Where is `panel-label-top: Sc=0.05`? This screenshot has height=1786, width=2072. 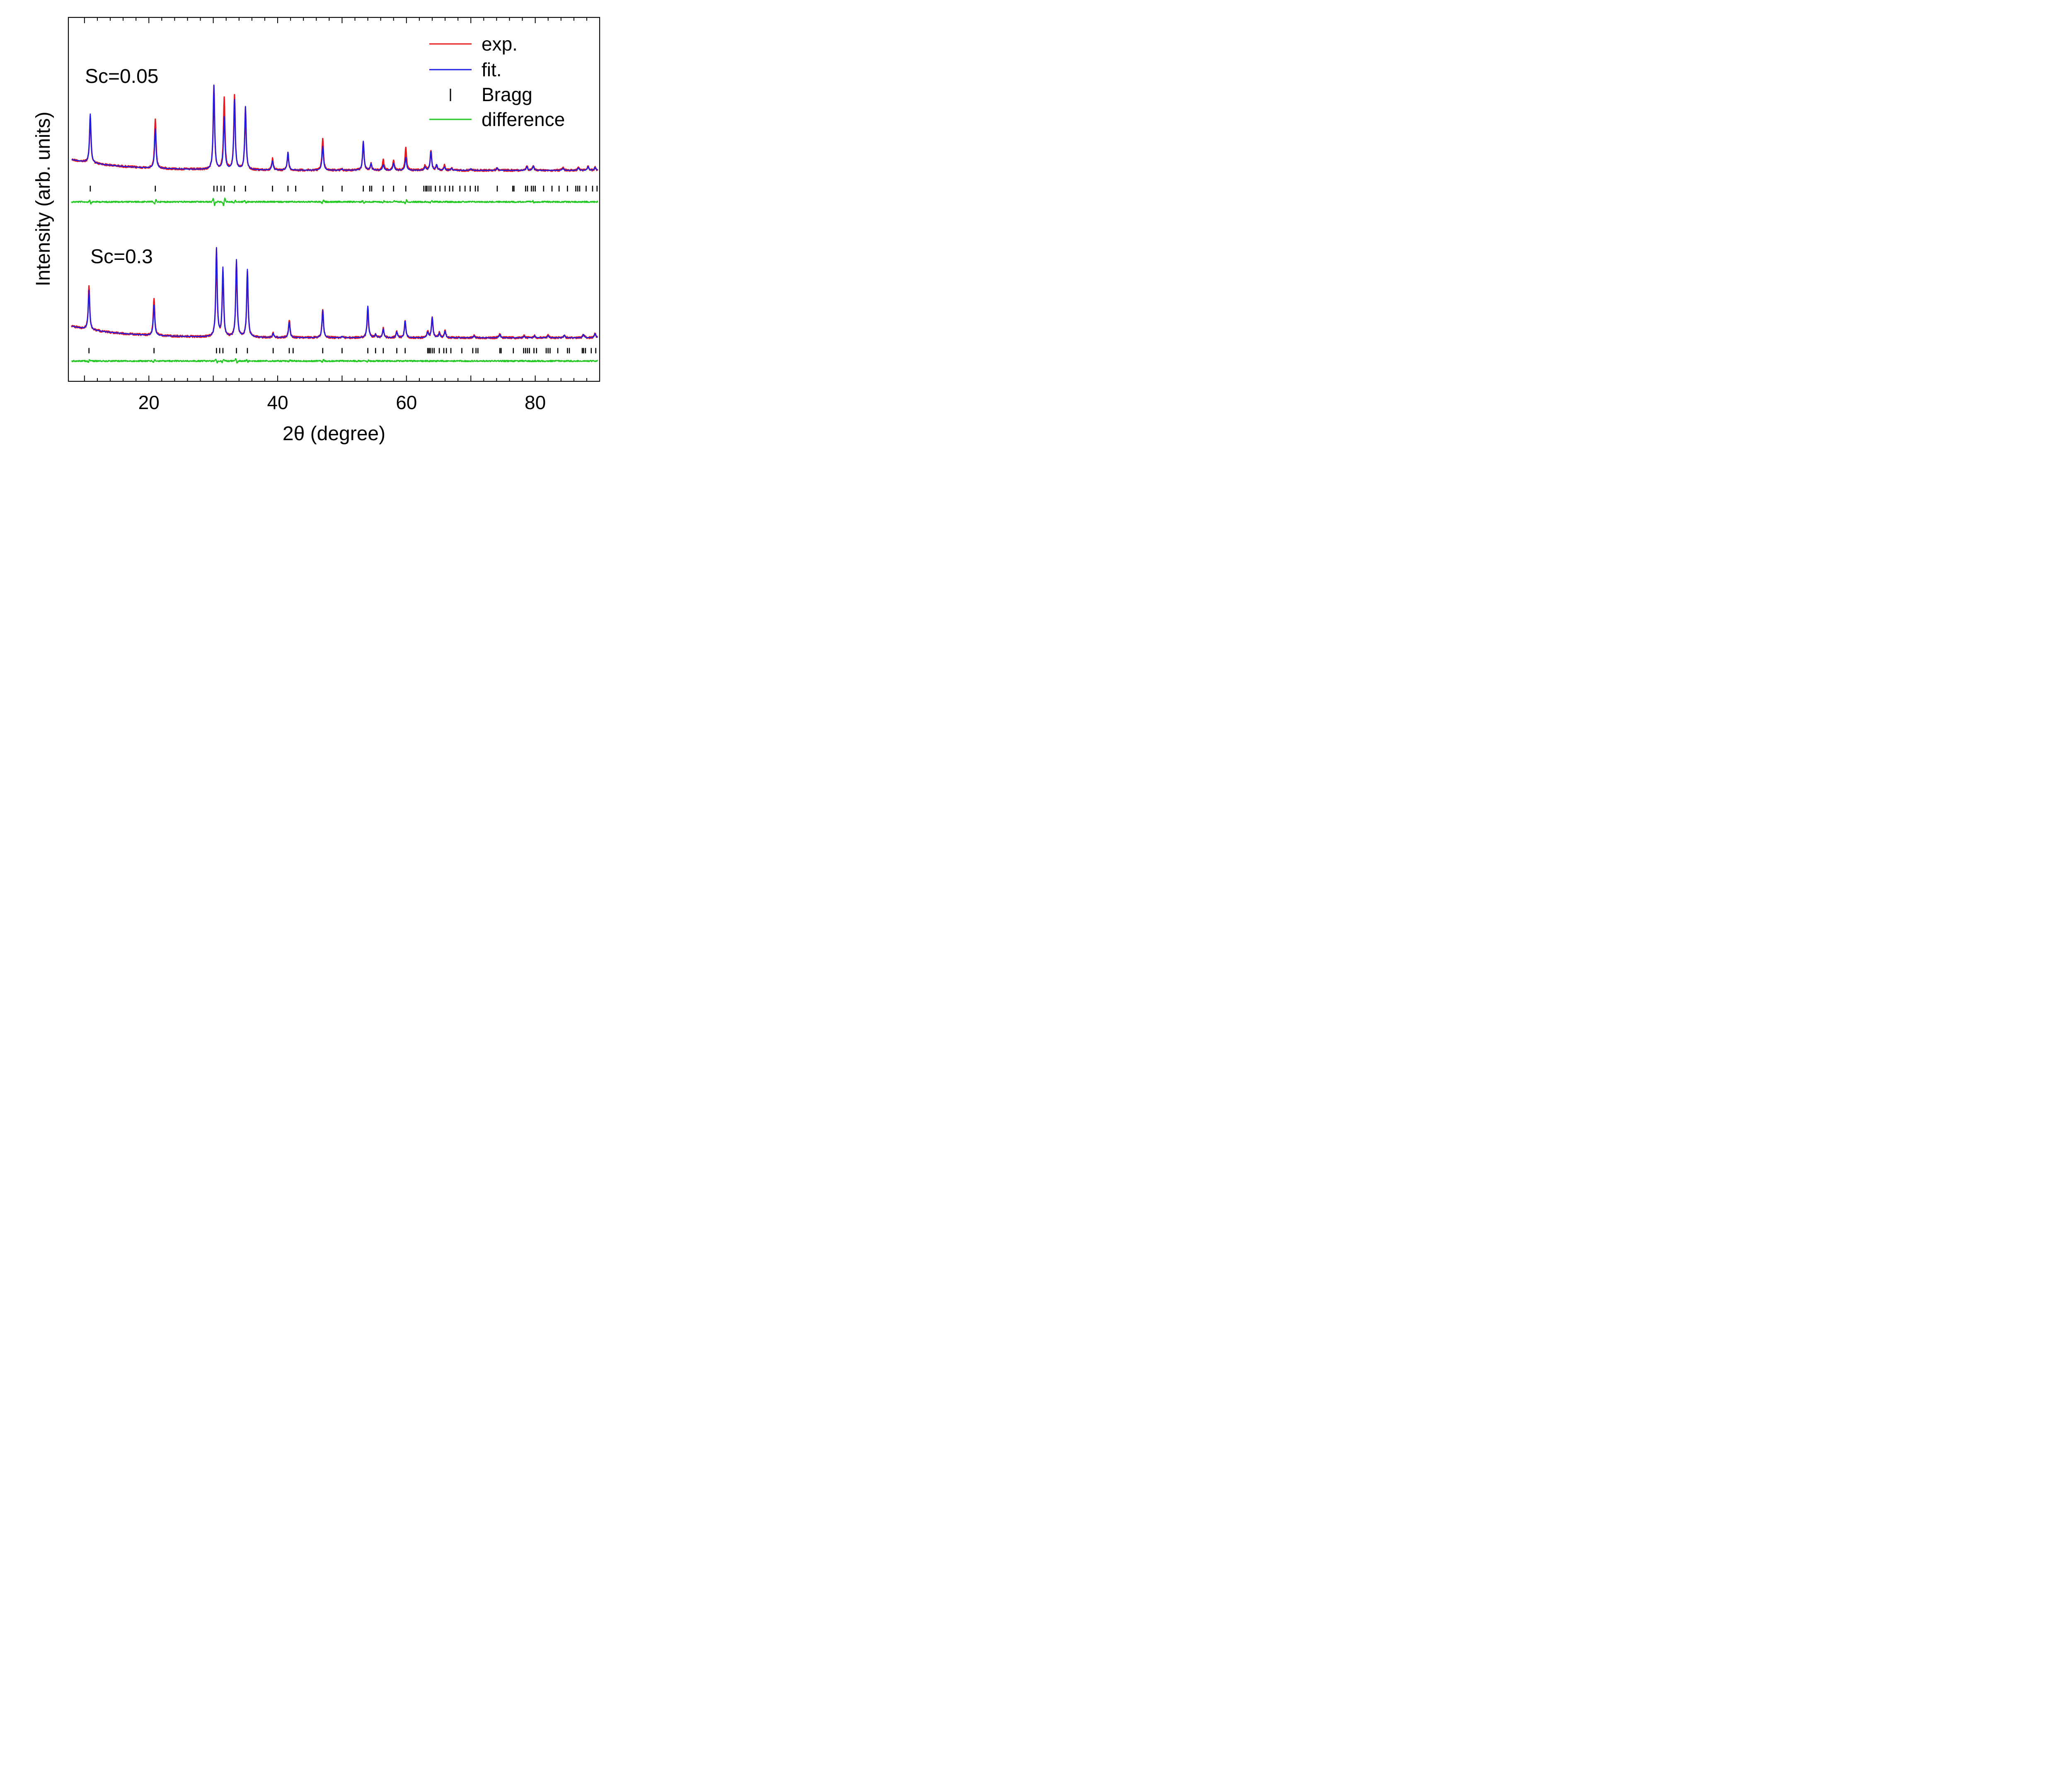 panel-label-top: Sc=0.05 is located at coordinates (121, 76).